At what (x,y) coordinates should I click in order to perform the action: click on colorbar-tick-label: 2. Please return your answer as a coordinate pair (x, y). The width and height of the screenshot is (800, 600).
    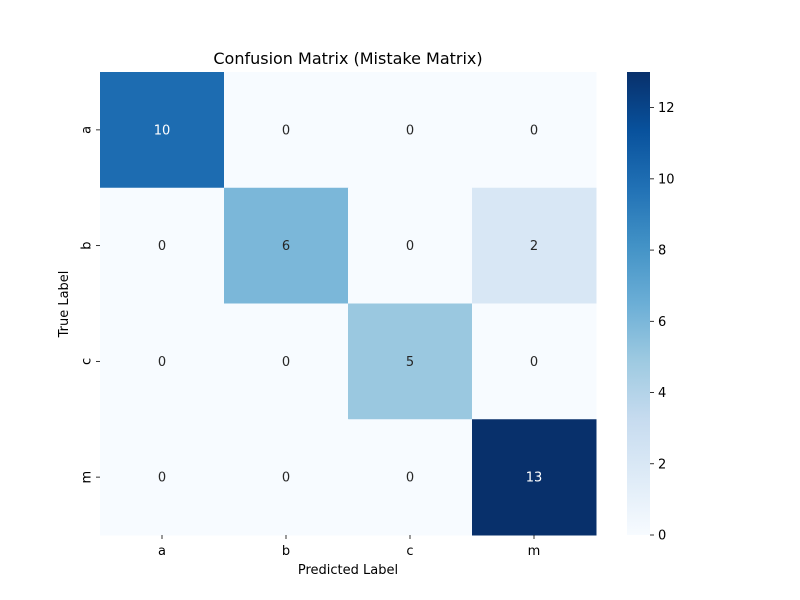
    Looking at the image, I should click on (662, 464).